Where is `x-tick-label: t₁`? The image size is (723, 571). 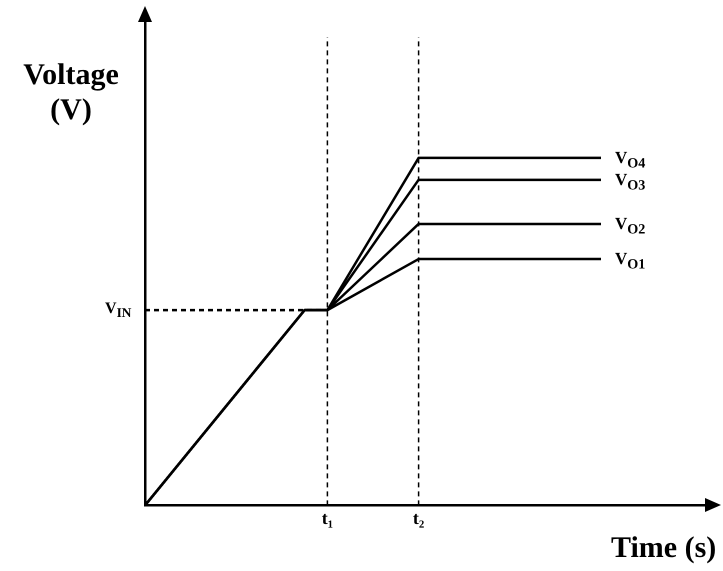
x-tick-label: t₁ is located at coordinates (328, 518).